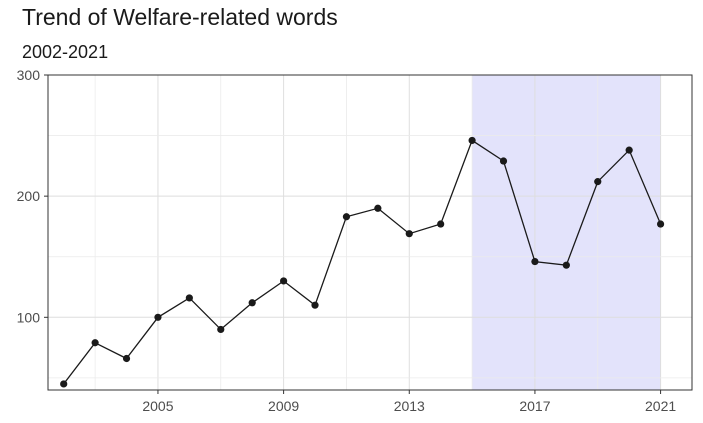  Describe the element at coordinates (660, 406) in the screenshot. I see `x-tick-label: 2021` at that location.